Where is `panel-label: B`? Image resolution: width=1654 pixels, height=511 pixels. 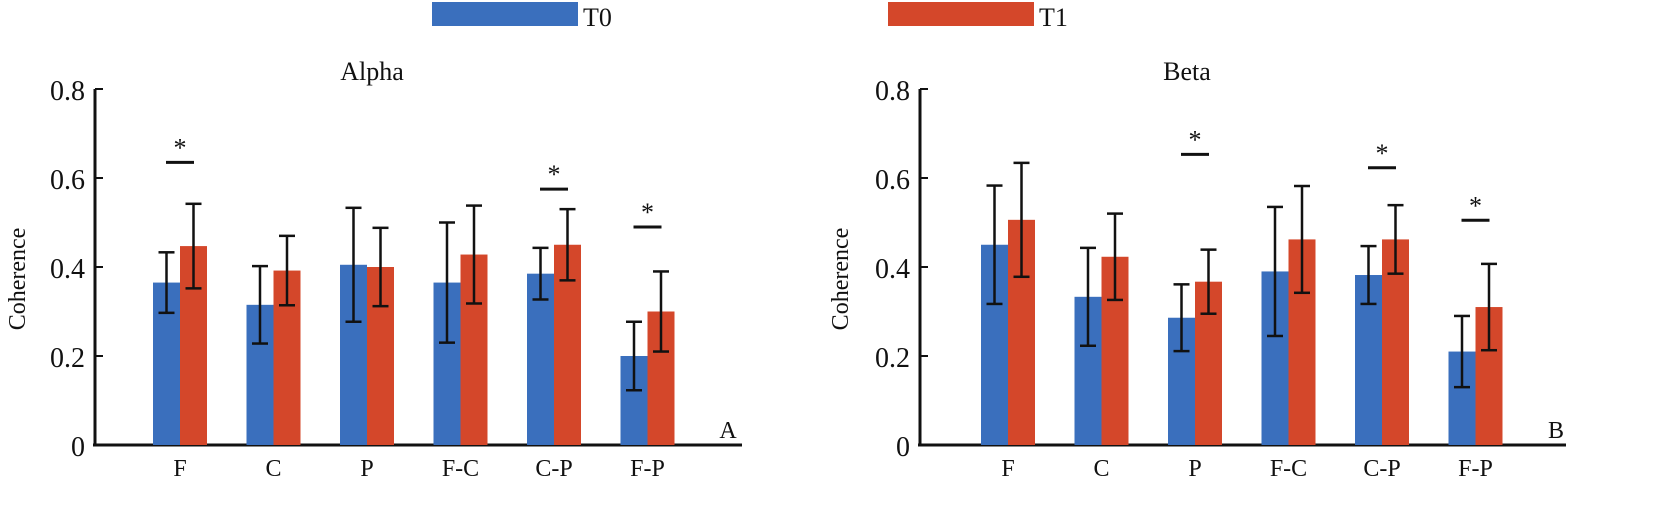 panel-label: B is located at coordinates (1556, 431).